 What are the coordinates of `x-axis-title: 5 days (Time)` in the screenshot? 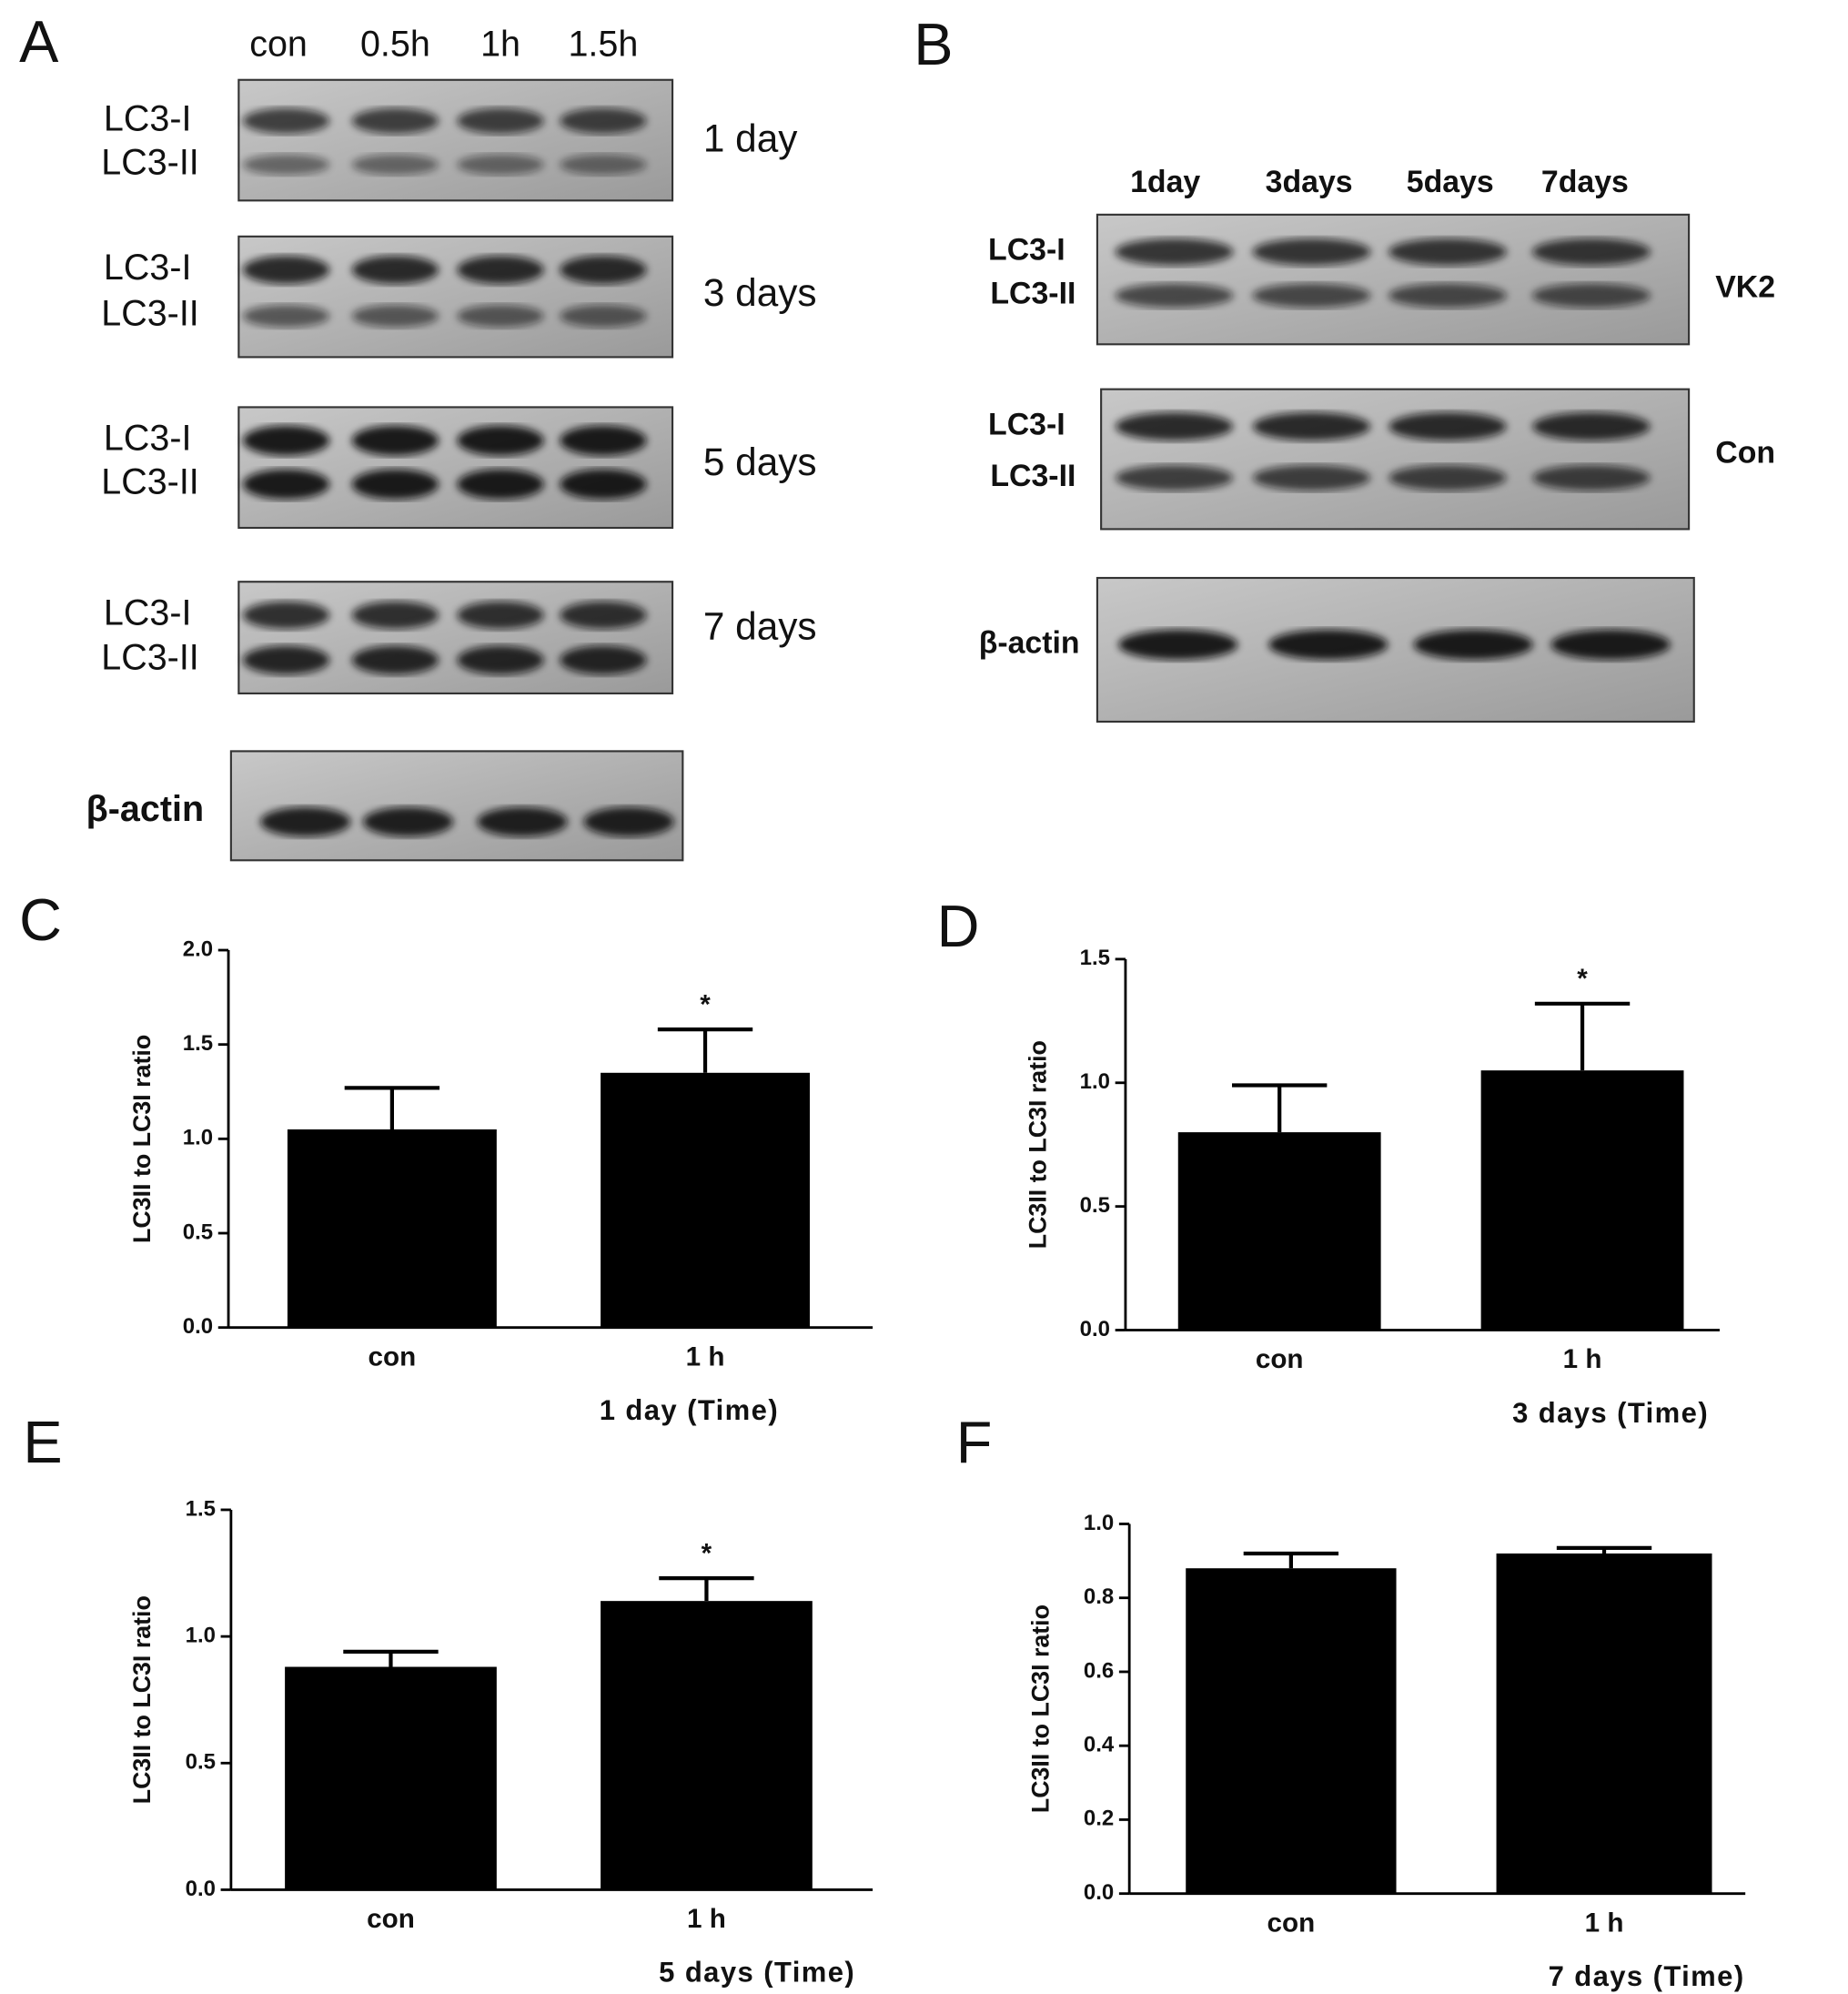 It's located at (757, 1973).